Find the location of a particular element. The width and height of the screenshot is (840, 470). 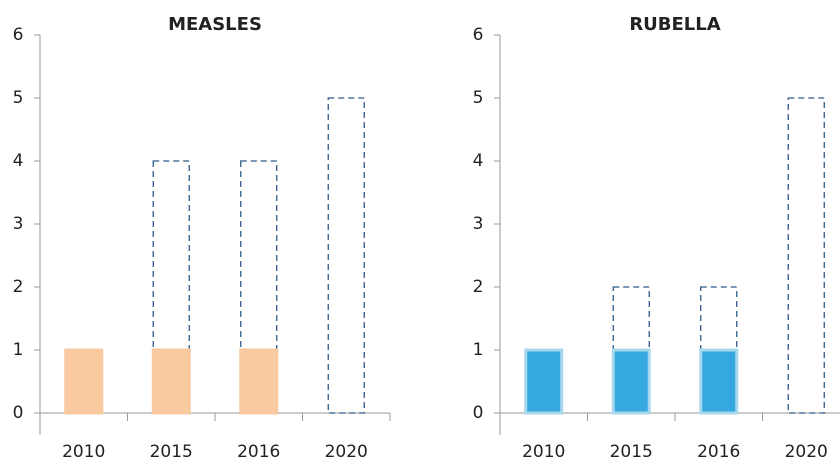

chart-title: RUBELLA is located at coordinates (674, 24).